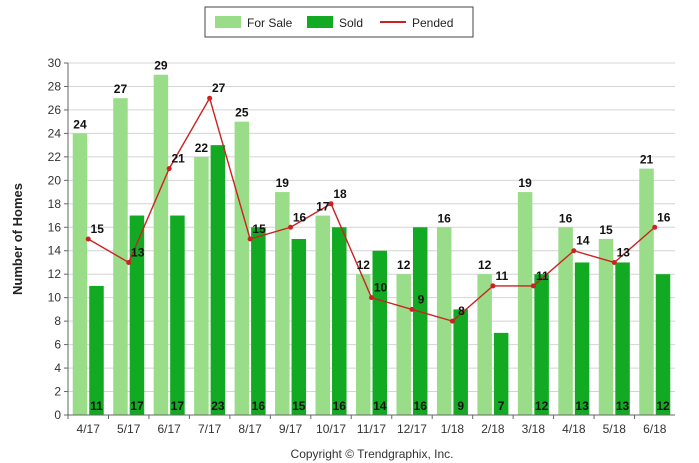 Image resolution: width=699 pixels, height=463 pixels. Describe the element at coordinates (178, 159) in the screenshot. I see `data-label-pended: 21` at that location.